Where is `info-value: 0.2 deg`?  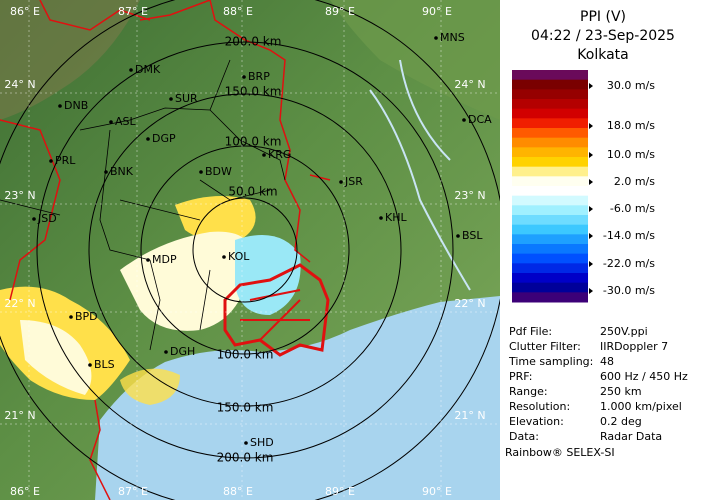 info-value: 0.2 deg is located at coordinates (621, 421).